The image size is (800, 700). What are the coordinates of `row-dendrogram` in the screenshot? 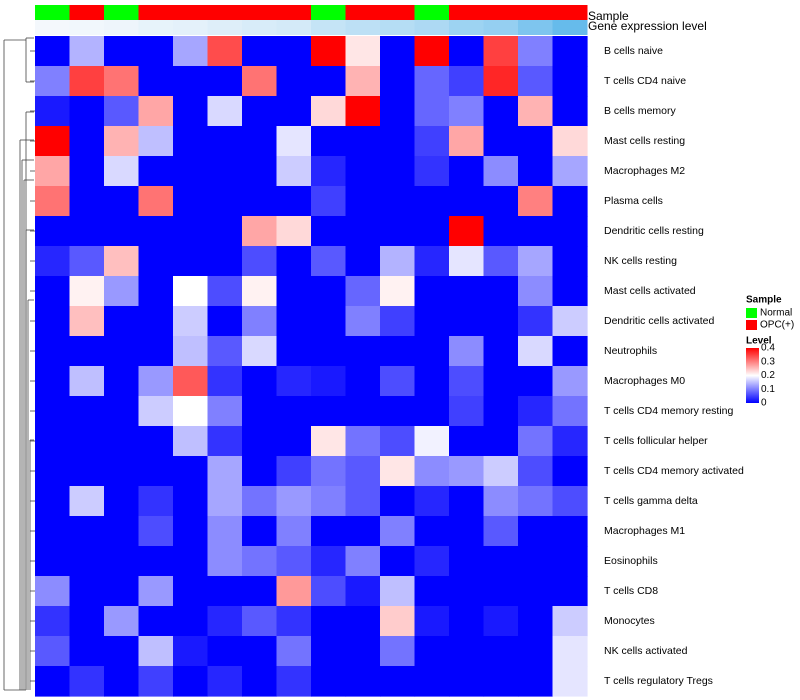 It's located at (19, 364).